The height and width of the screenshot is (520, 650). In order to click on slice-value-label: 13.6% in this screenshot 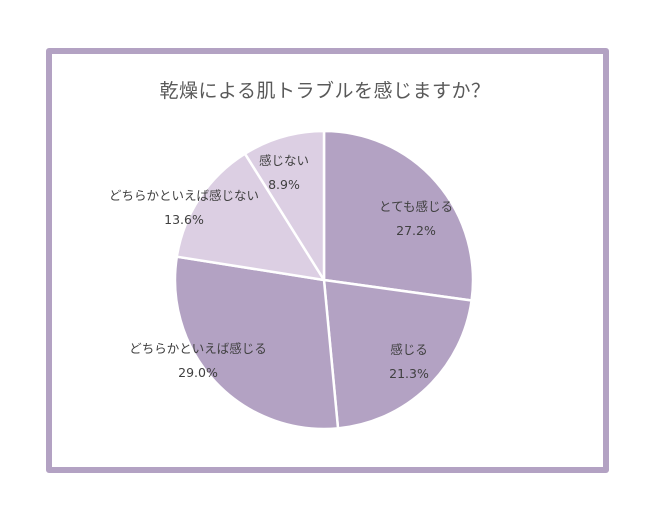, I will do `click(184, 219)`.